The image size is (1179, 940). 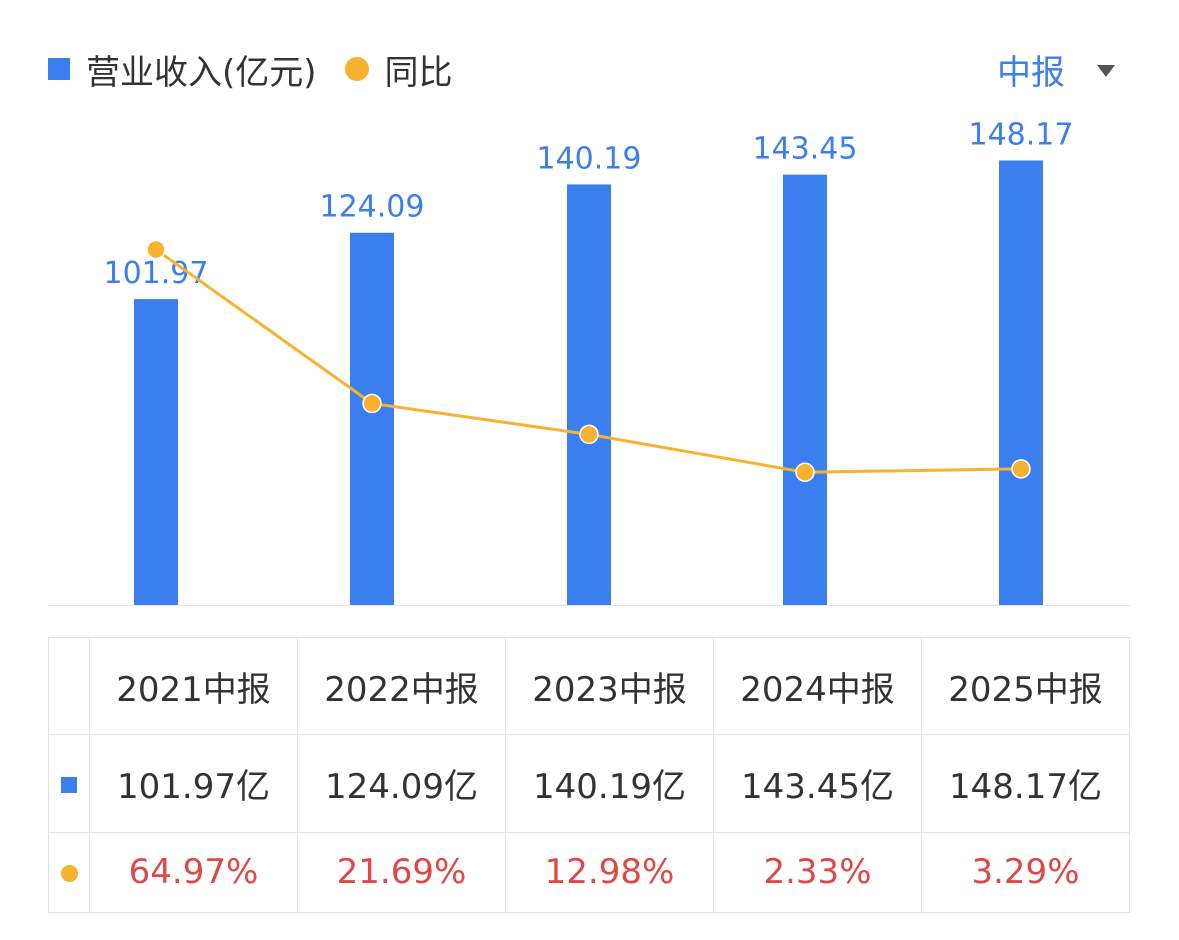 I want to click on legend-item-revenue: 营业收入(亿元), so click(x=182, y=69).